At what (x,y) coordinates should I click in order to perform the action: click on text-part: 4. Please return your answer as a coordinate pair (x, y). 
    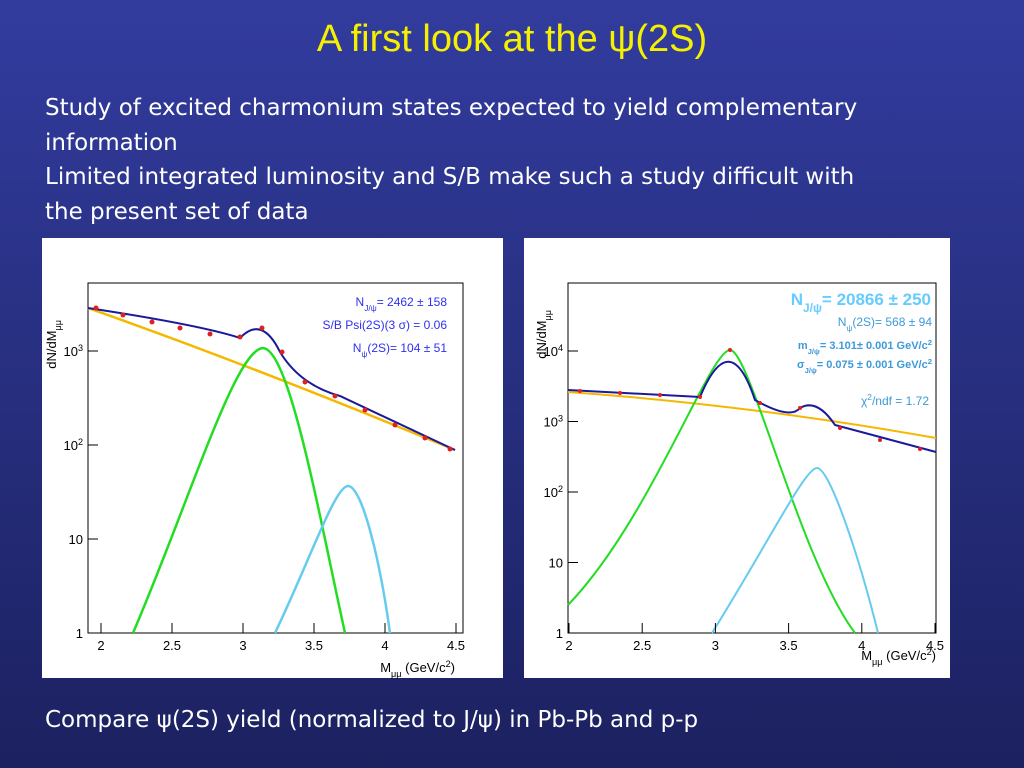
    Looking at the image, I should click on (560, 348).